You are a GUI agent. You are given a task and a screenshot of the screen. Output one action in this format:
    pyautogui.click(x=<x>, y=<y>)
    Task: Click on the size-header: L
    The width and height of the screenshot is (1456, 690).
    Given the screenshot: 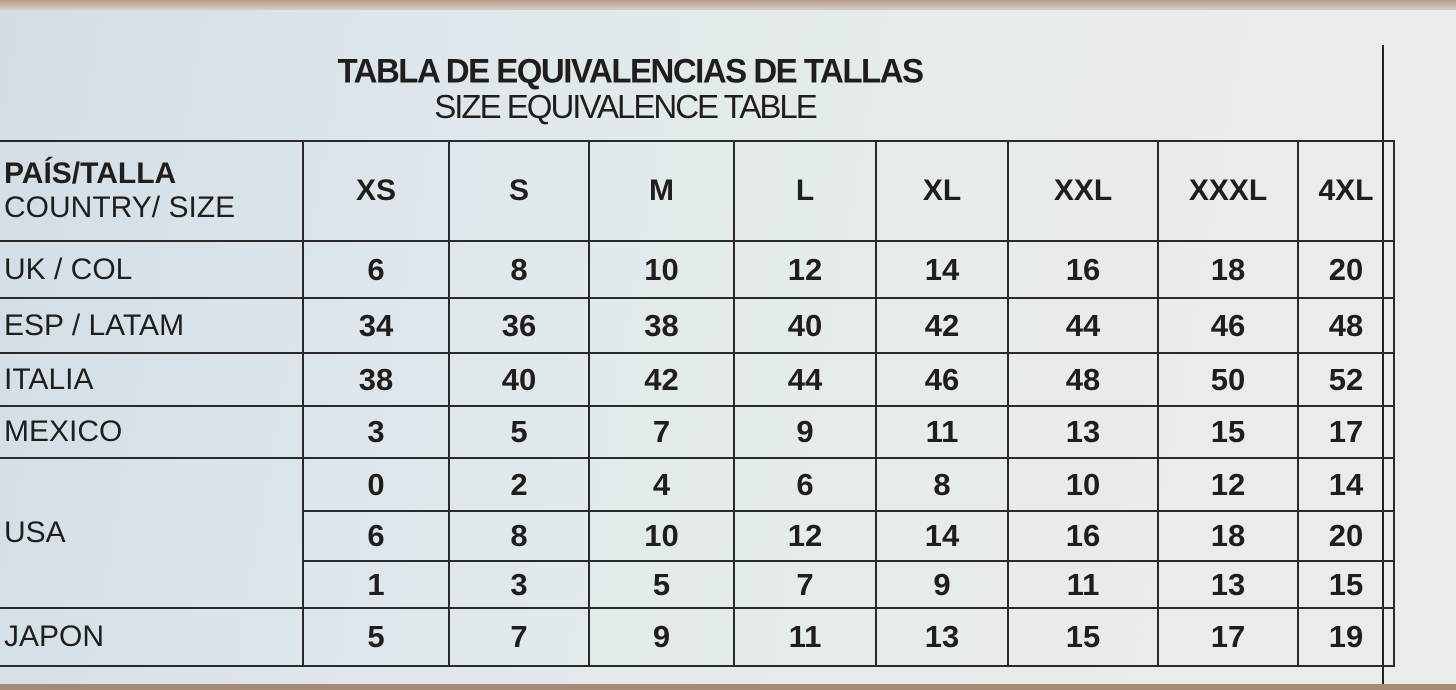 What is the action you would take?
    pyautogui.click(x=805, y=191)
    